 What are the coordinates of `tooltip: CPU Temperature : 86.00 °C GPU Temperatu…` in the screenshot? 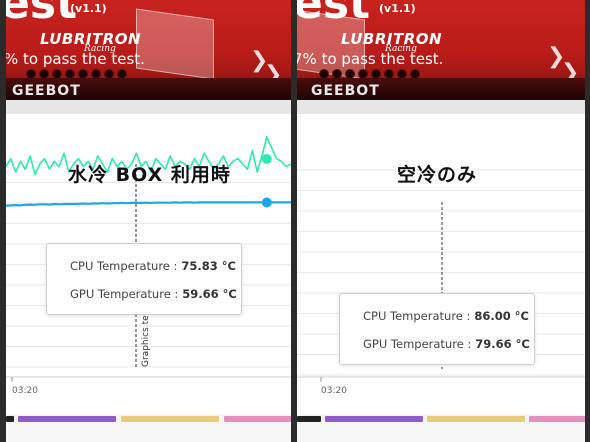 It's located at (437, 329).